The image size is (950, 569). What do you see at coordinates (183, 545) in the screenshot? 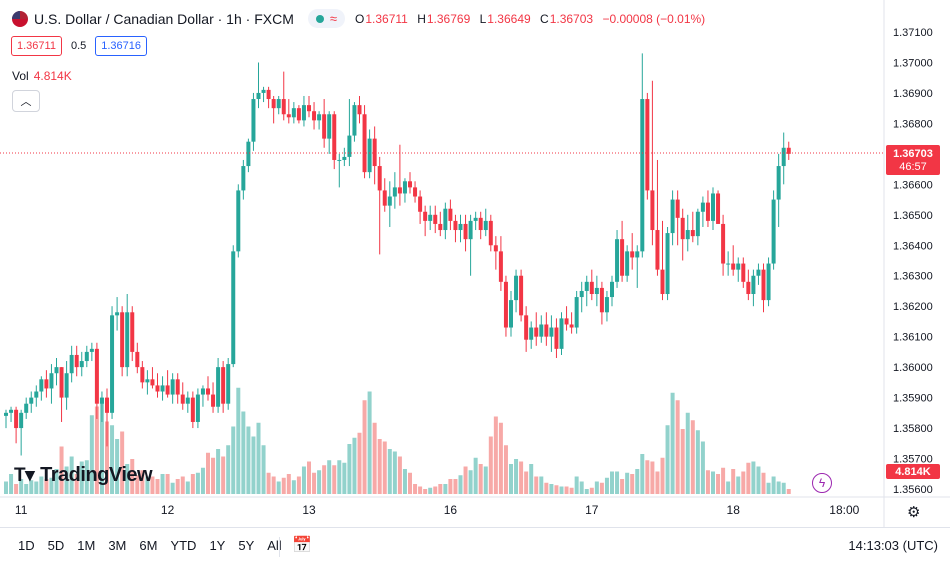
I see `range-button-ytd: YTD` at bounding box center [183, 545].